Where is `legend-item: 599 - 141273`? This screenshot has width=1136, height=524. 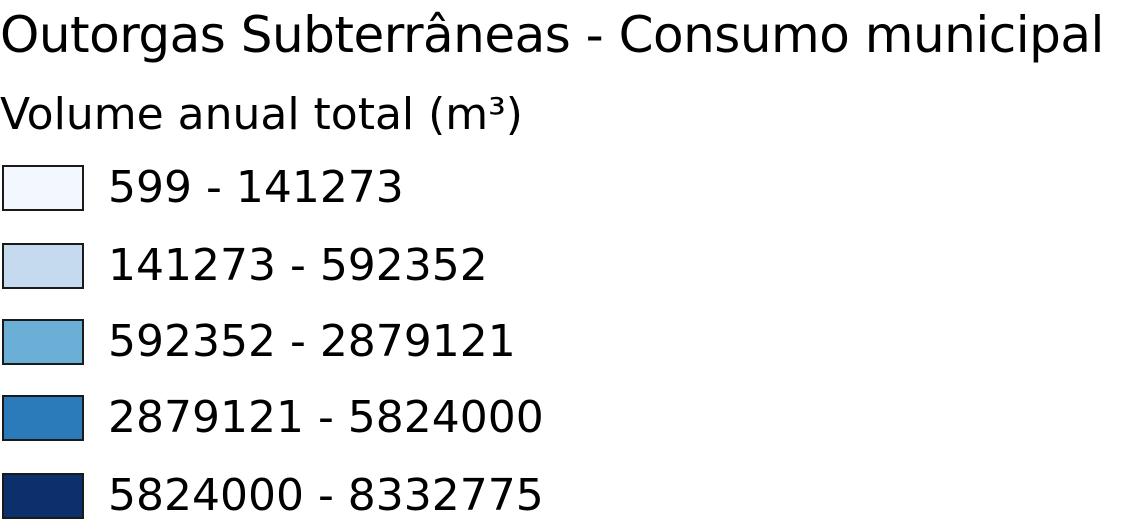 legend-item: 599 - 141273 is located at coordinates (568, 188).